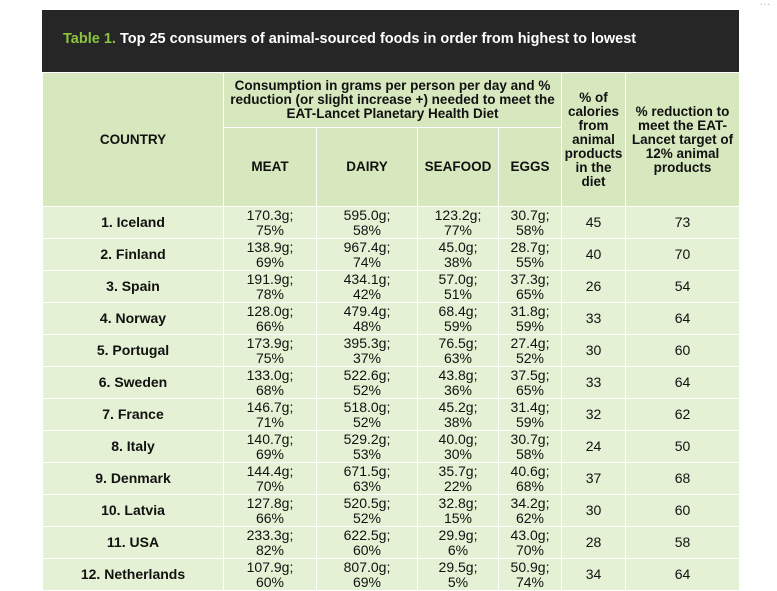 The height and width of the screenshot is (591, 777). What do you see at coordinates (270, 406) in the screenshot?
I see `meat-grams: 146.7g;` at bounding box center [270, 406].